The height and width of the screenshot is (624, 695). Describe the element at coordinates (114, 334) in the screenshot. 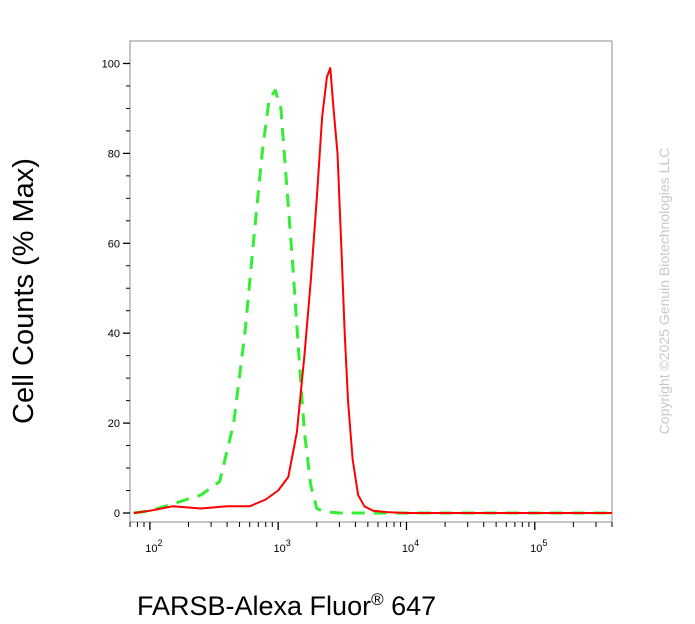

I see `y-tick-label: 40` at that location.